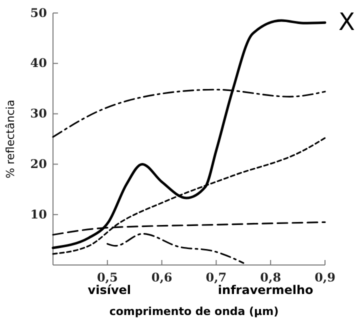  What do you see at coordinates (107, 277) in the screenshot?
I see `x-tick-label: 0,5` at bounding box center [107, 277].